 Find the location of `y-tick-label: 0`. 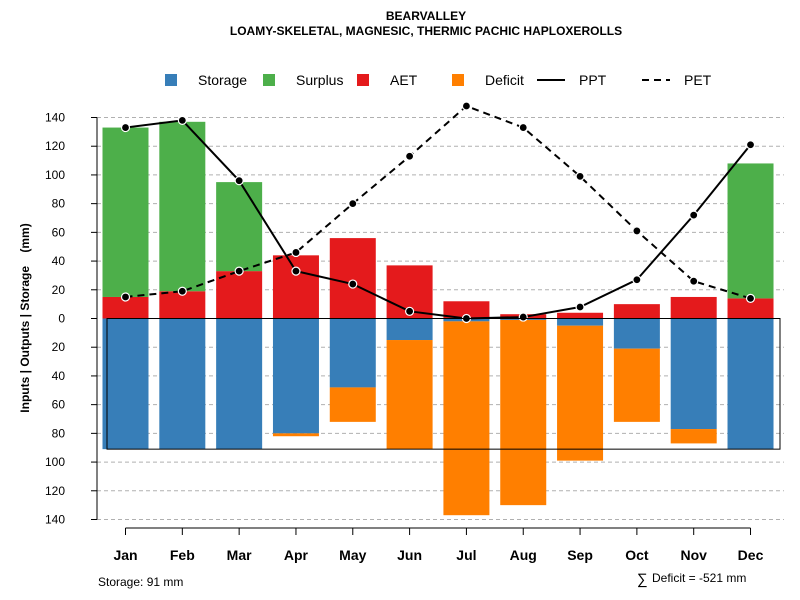

y-tick-label: 0 is located at coordinates (61, 319).